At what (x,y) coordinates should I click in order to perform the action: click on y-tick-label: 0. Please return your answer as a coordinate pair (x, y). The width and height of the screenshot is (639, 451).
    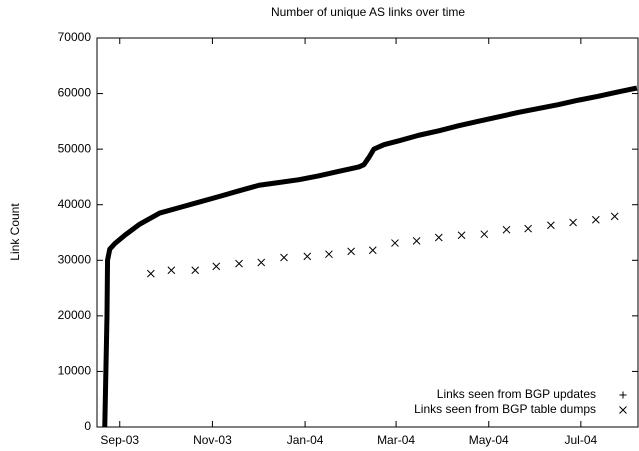
    Looking at the image, I should click on (87, 426).